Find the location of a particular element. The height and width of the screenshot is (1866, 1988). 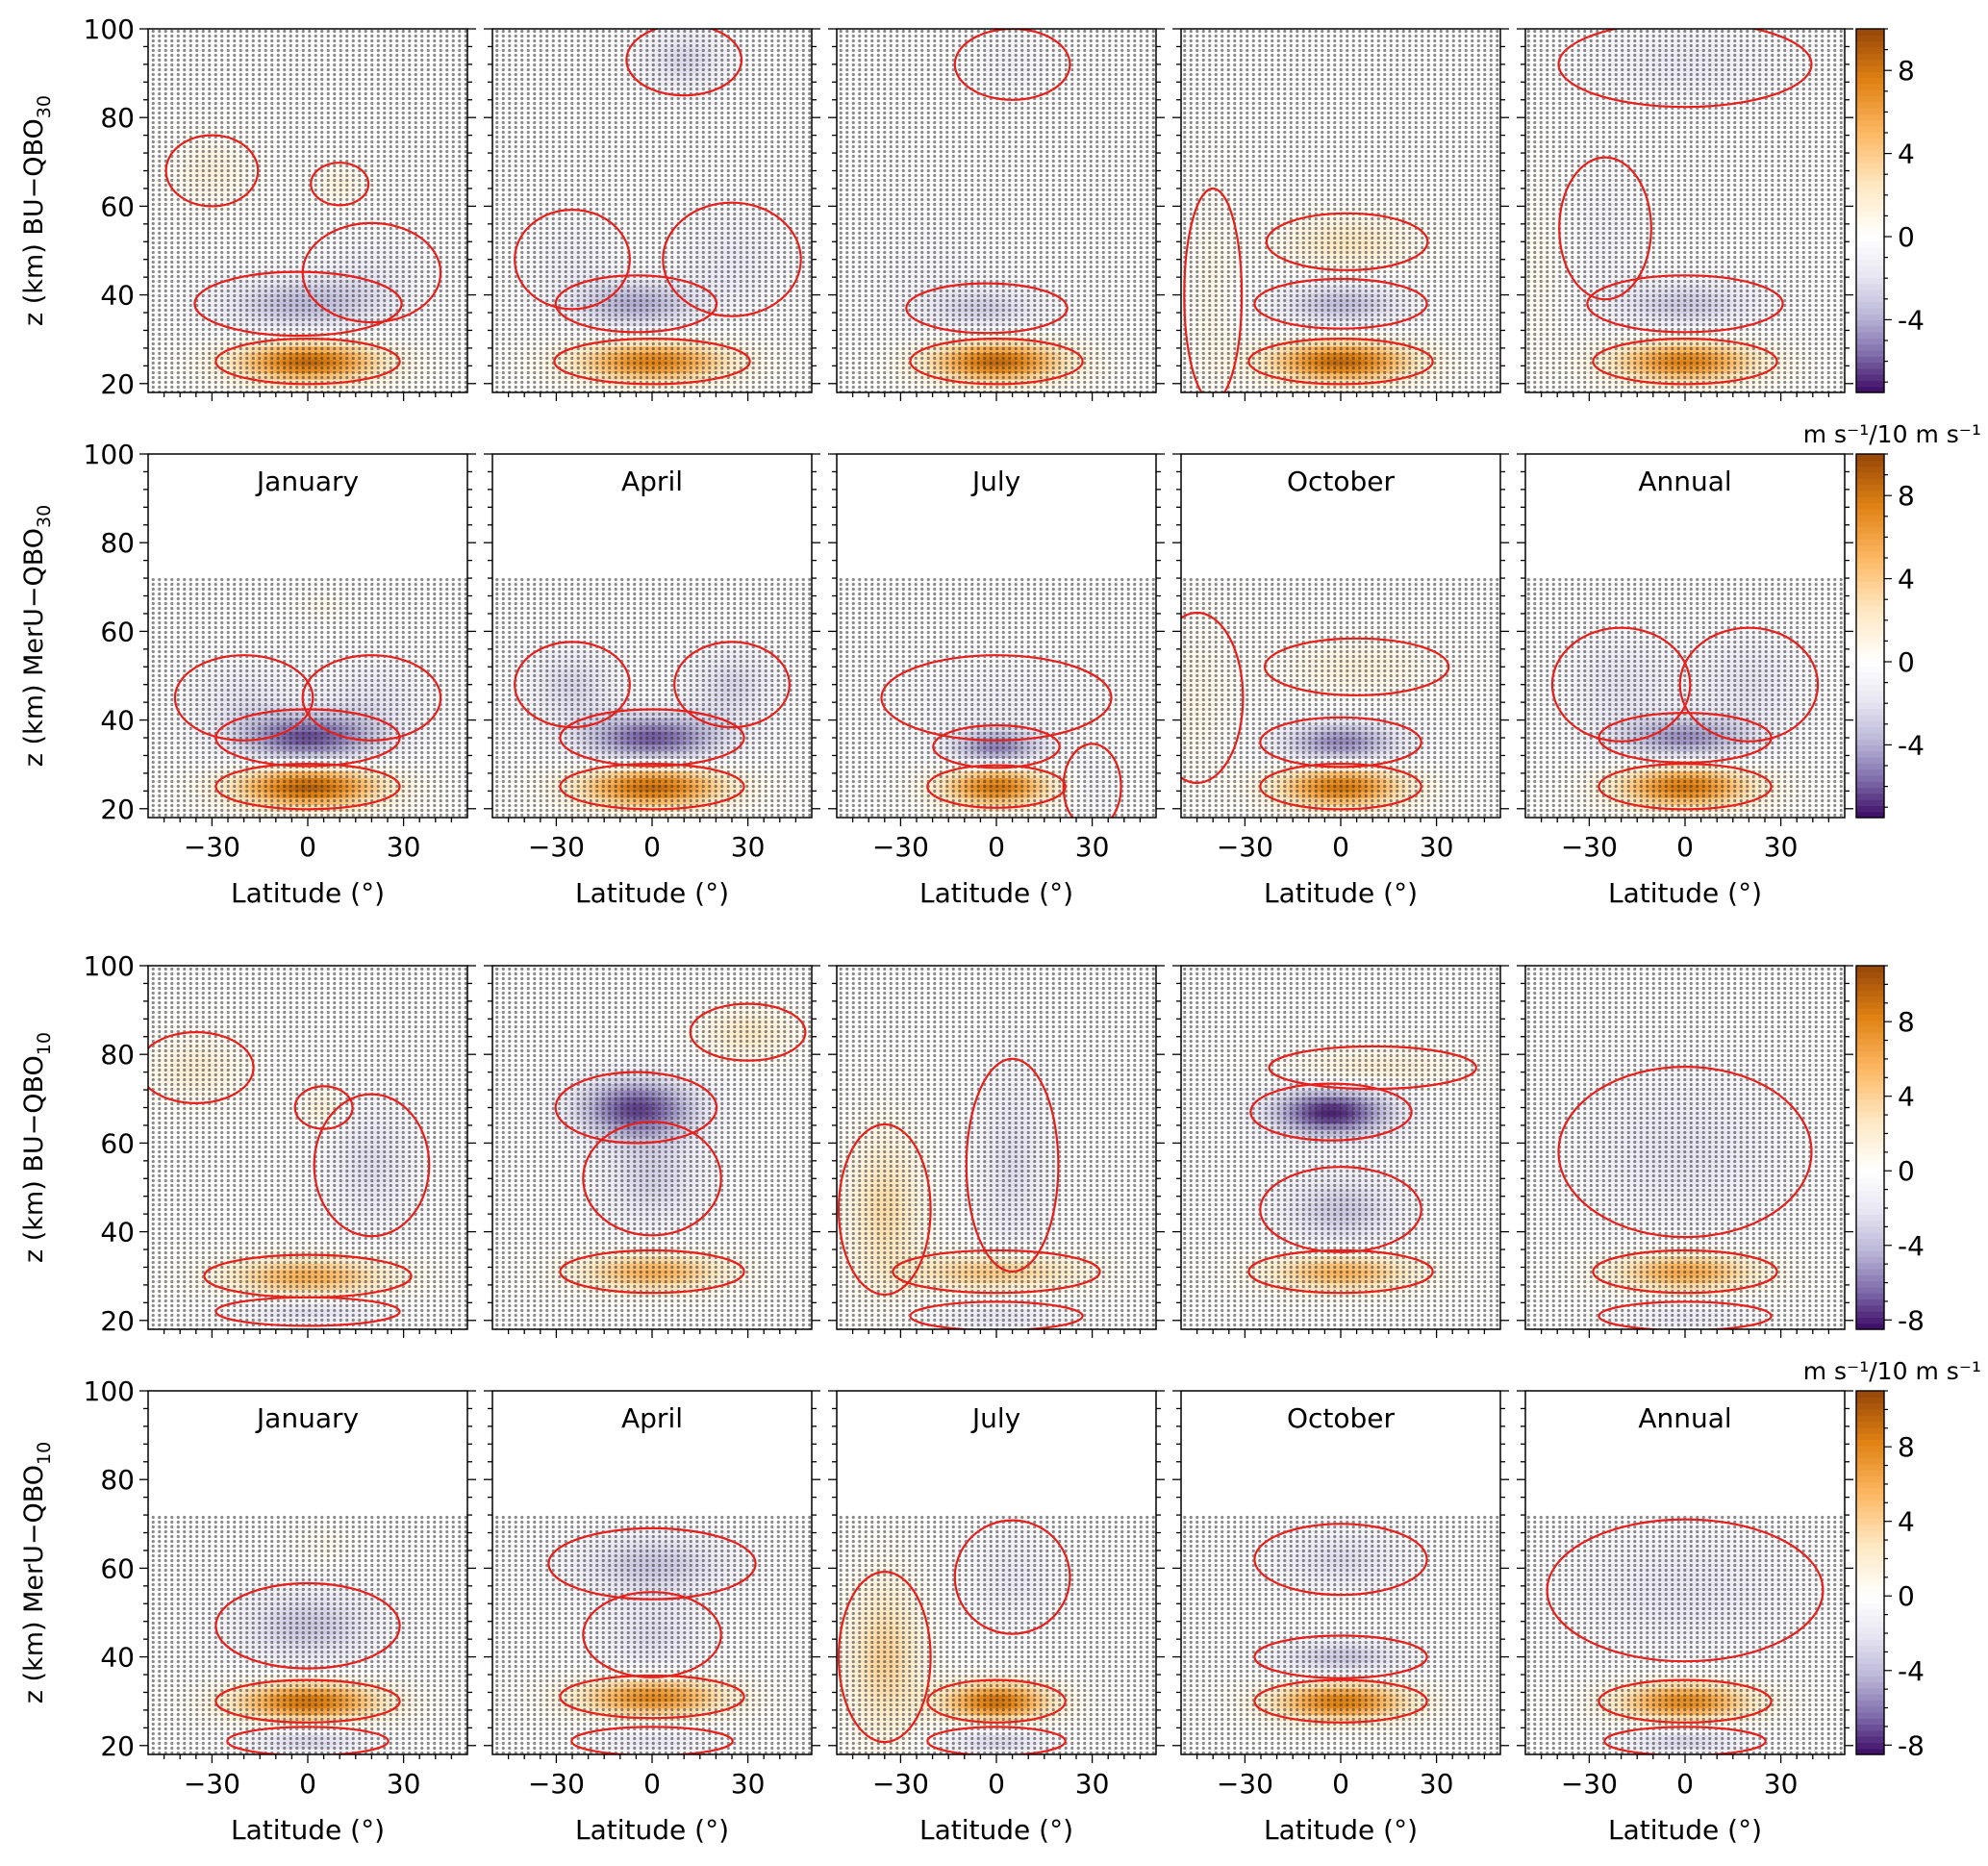

y-tick-label: 80 is located at coordinates (117, 118).